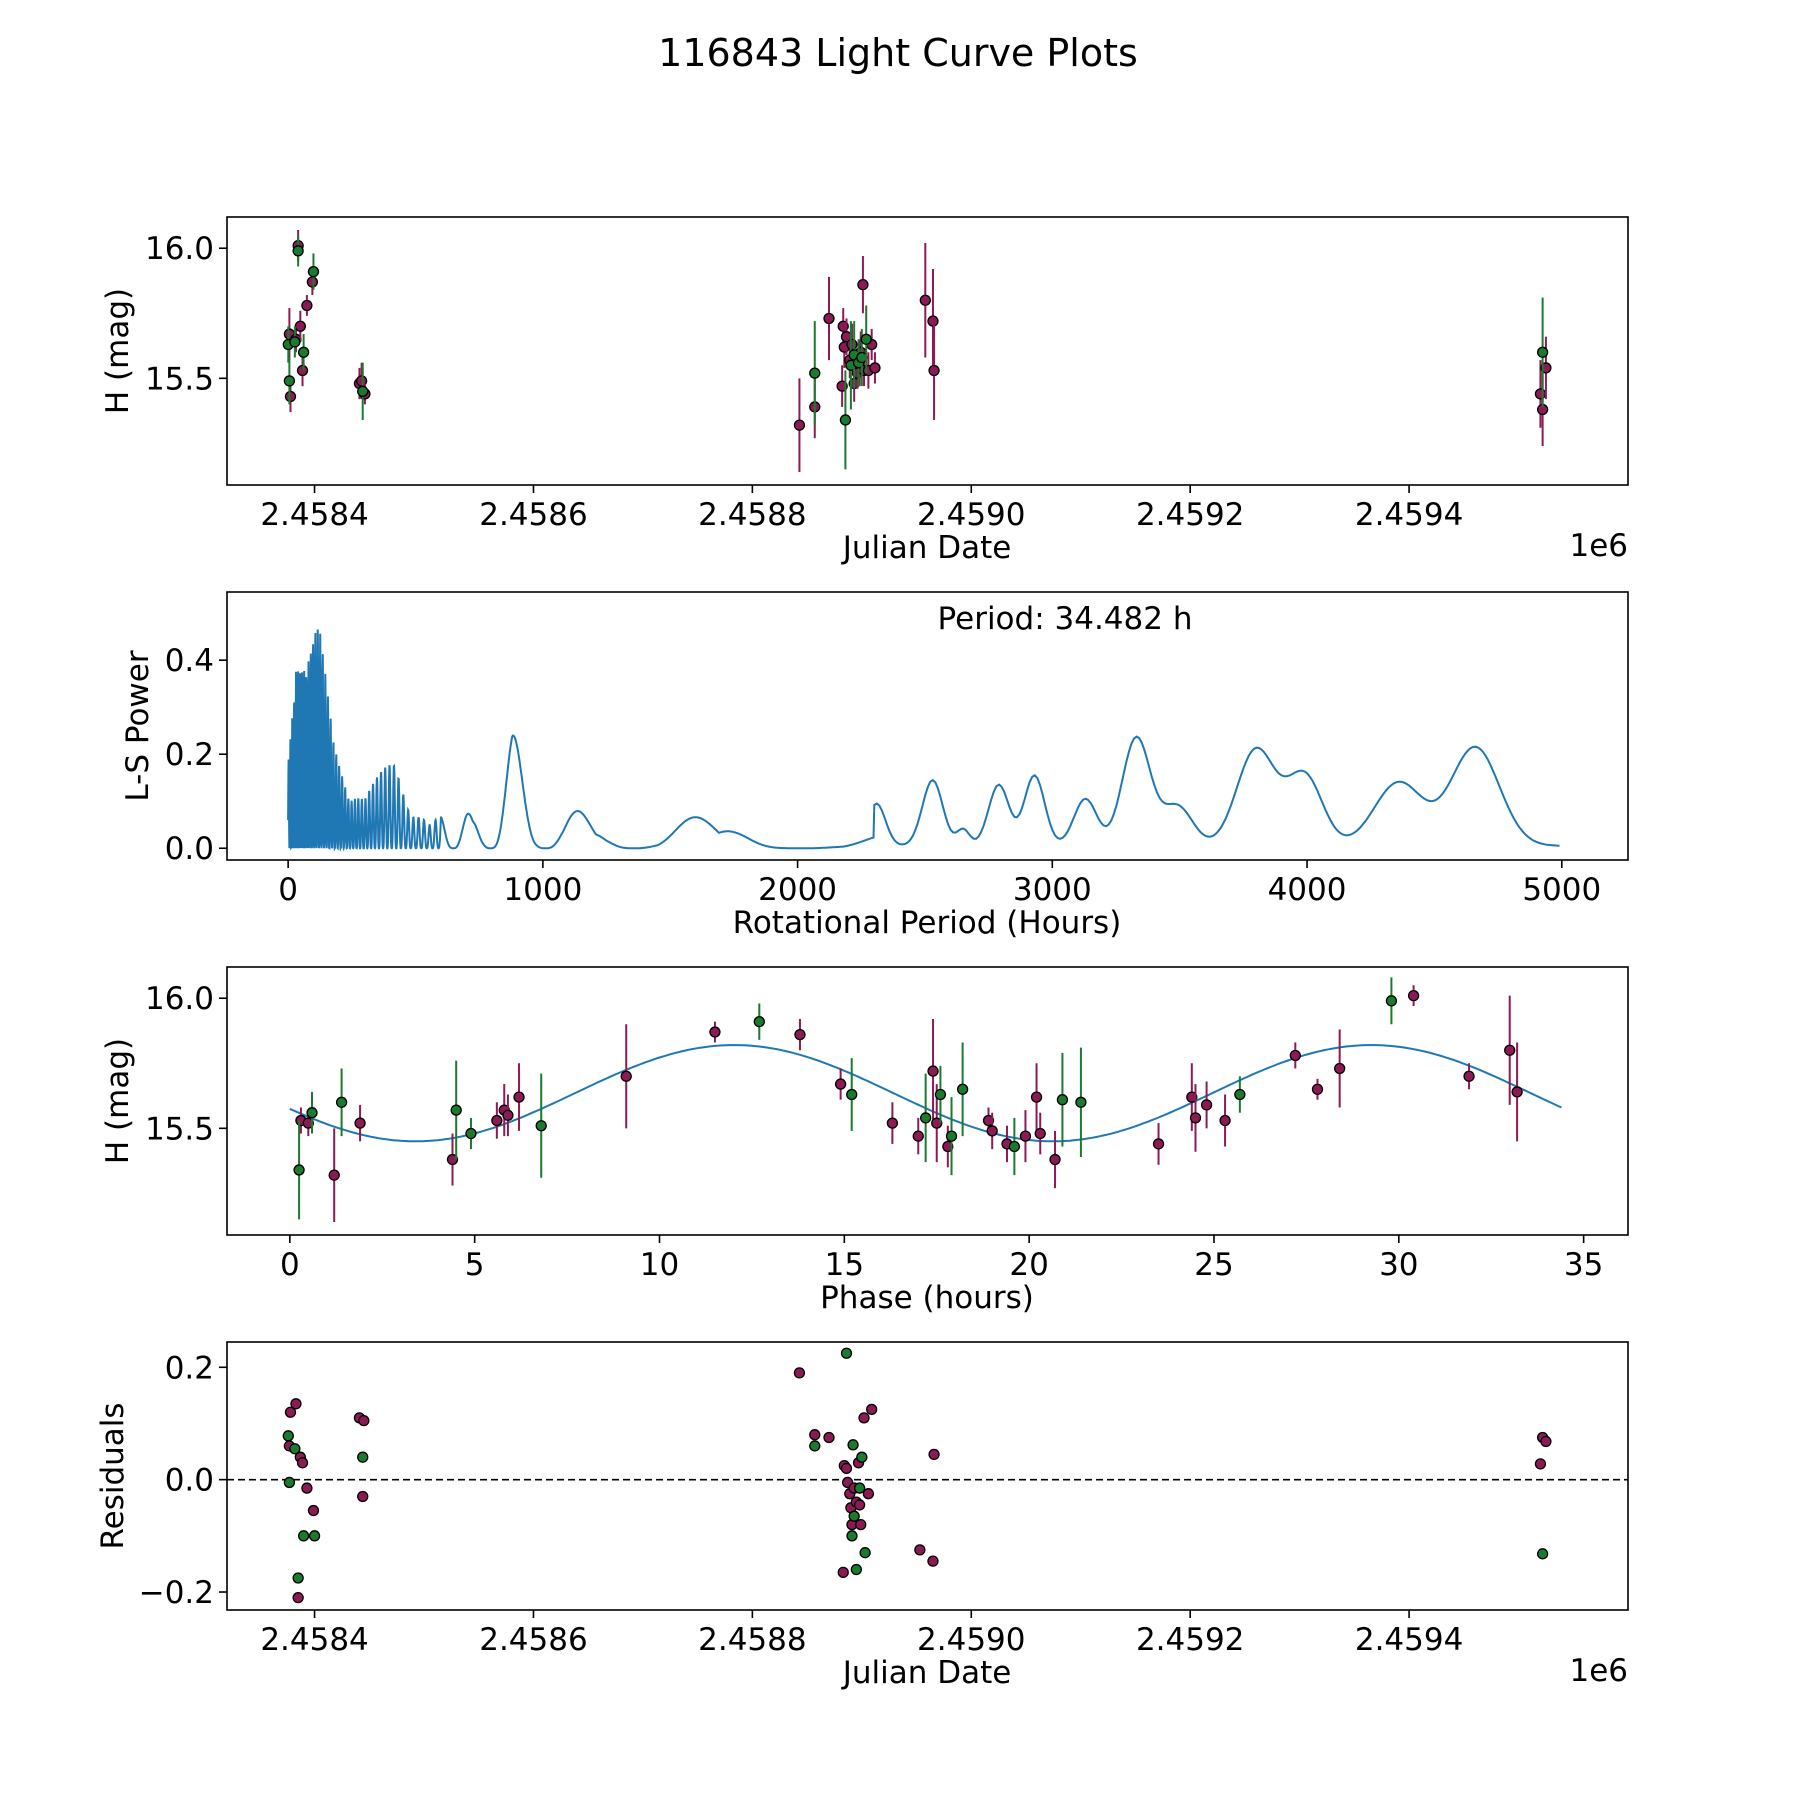 Image resolution: width=1800 pixels, height=1800 pixels. I want to click on periodogram-axes-frame, so click(927, 726).